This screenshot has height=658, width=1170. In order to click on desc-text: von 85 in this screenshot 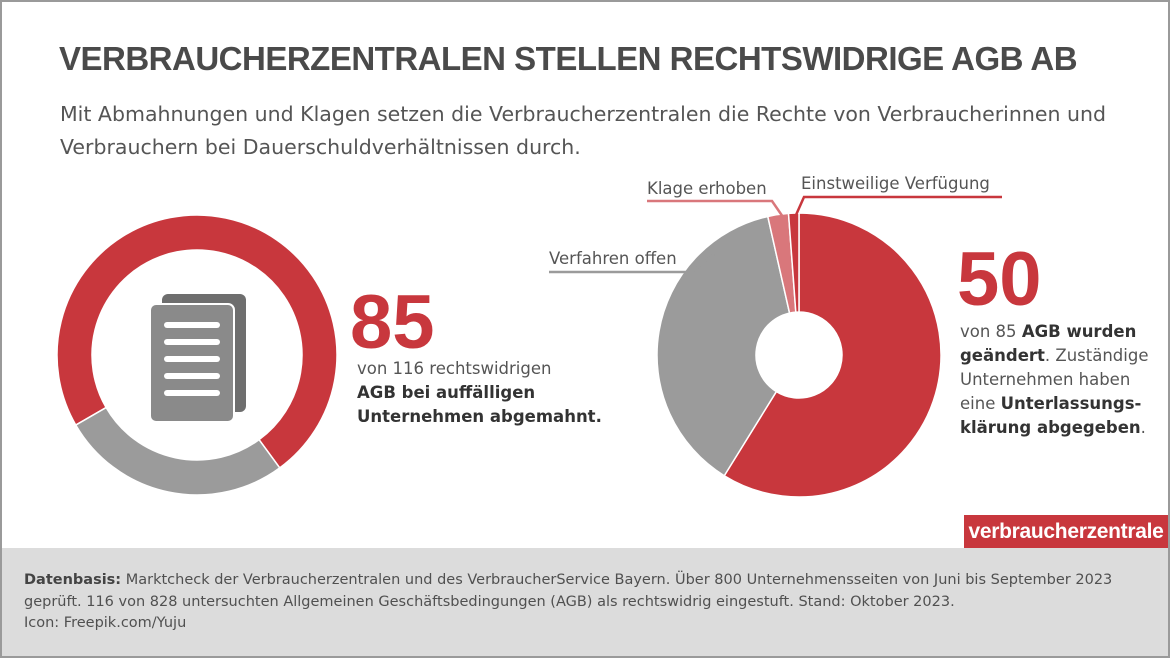, I will do `click(991, 331)`.